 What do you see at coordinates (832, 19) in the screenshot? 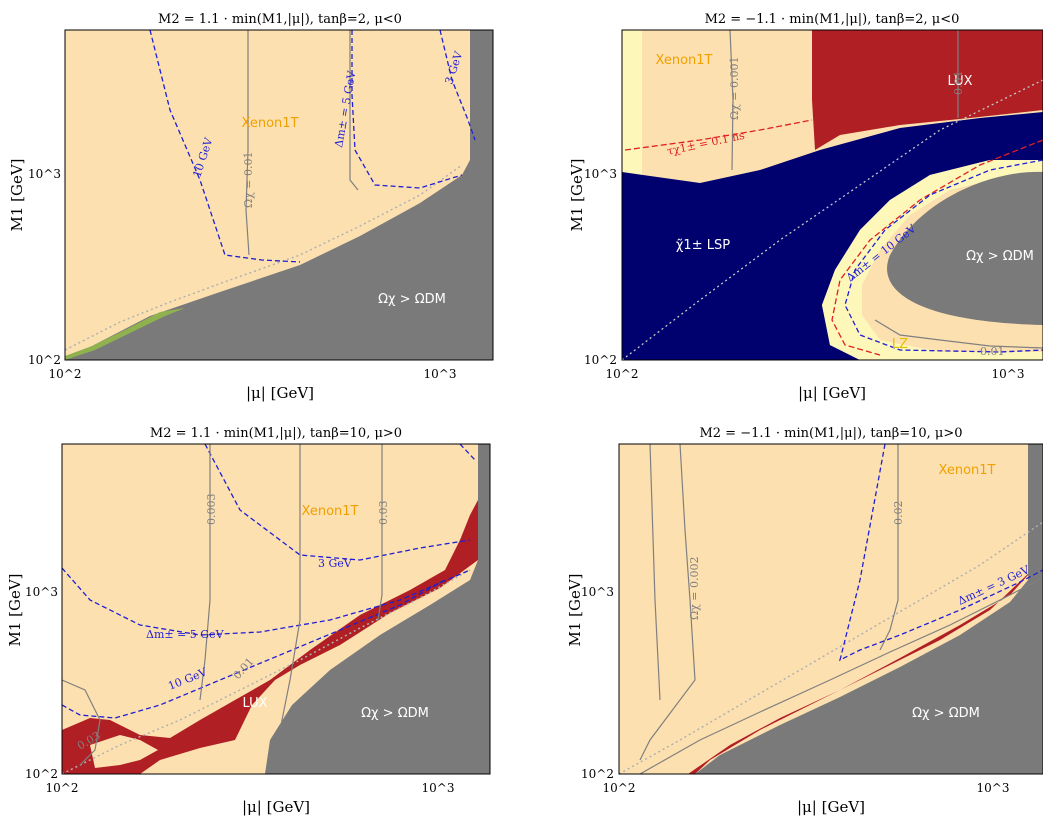
I see `panel-title: M2 = −1.1 · min(M1,|μ|), tanβ=2, μ<0` at bounding box center [832, 19].